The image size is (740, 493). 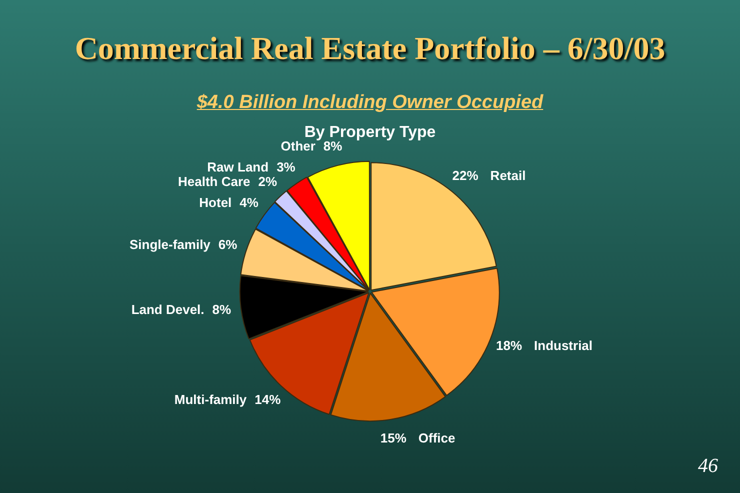 What do you see at coordinates (211, 400) in the screenshot?
I see `slice-label: Multi-family` at bounding box center [211, 400].